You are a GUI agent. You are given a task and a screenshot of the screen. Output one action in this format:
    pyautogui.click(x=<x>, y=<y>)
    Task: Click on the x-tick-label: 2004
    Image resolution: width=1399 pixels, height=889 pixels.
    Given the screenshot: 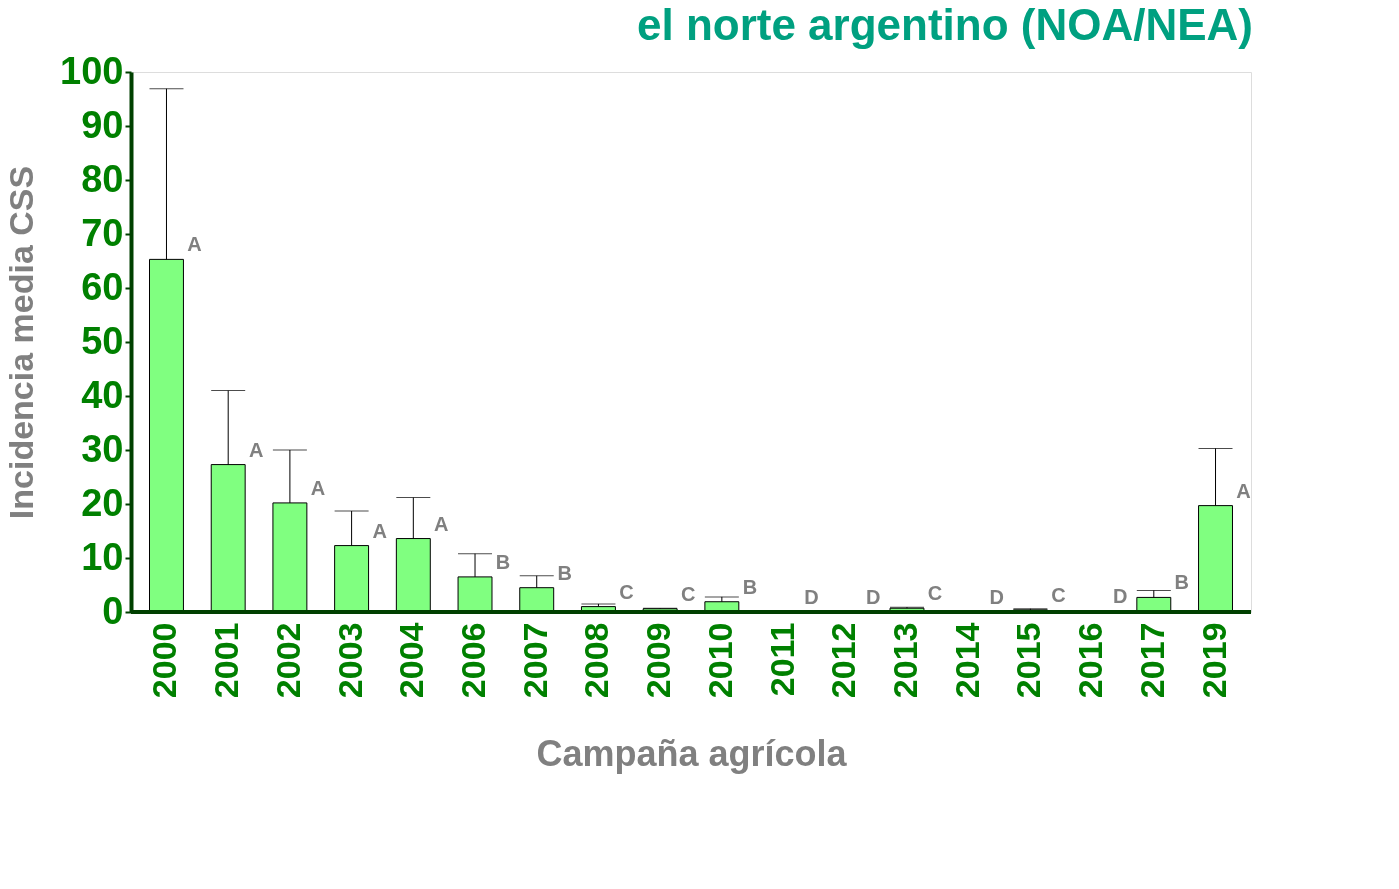 What is the action you would take?
    pyautogui.click(x=411, y=660)
    